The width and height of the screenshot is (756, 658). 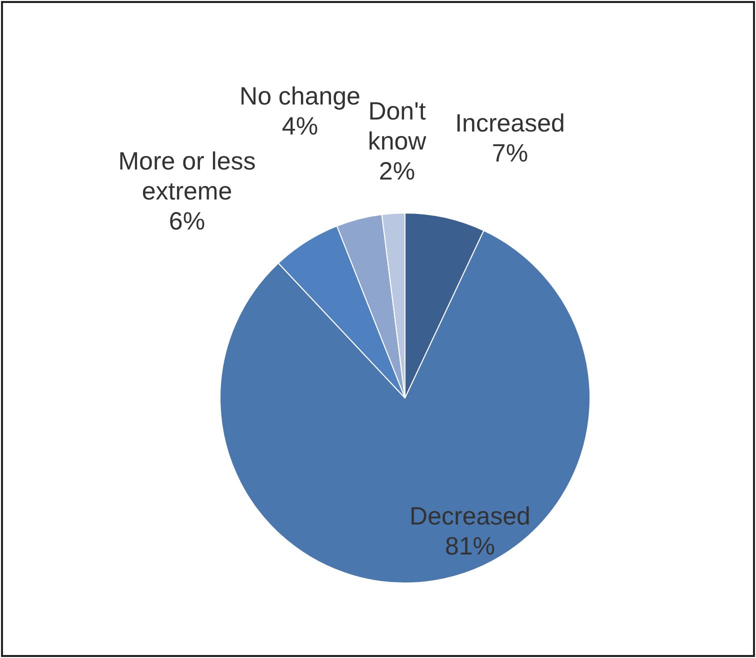 I want to click on slice-label: More or less extreme, so click(x=187, y=177).